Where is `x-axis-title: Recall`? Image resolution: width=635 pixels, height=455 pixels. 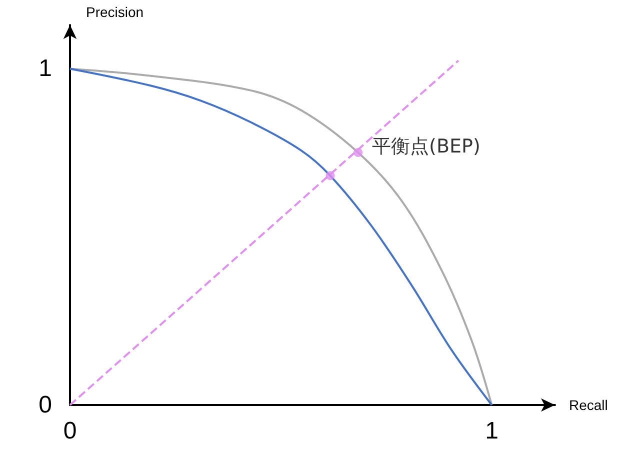
x-axis-title: Recall is located at coordinates (588, 405).